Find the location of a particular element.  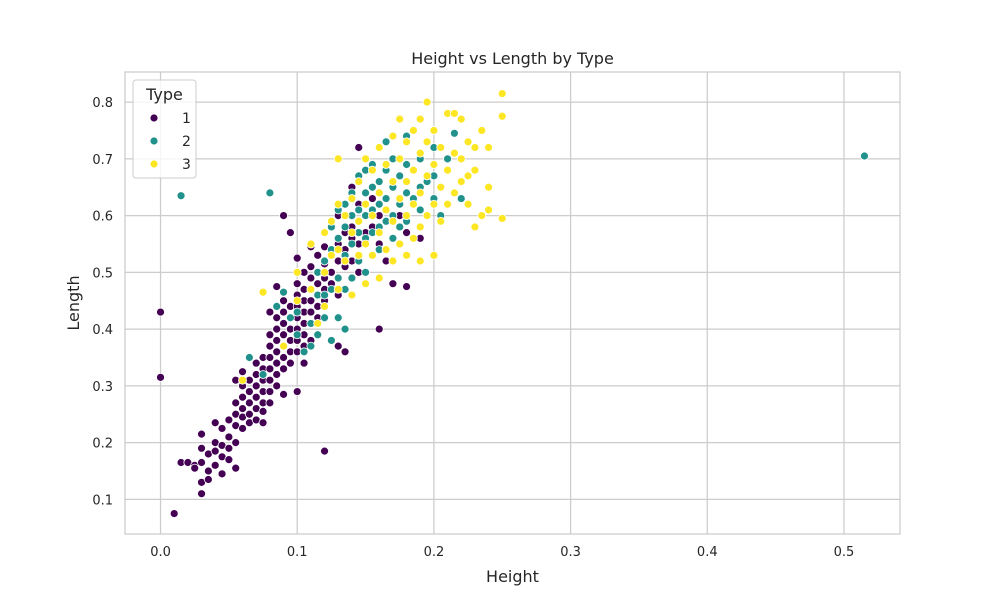

y-tick-label: 0.1 is located at coordinates (102, 500).